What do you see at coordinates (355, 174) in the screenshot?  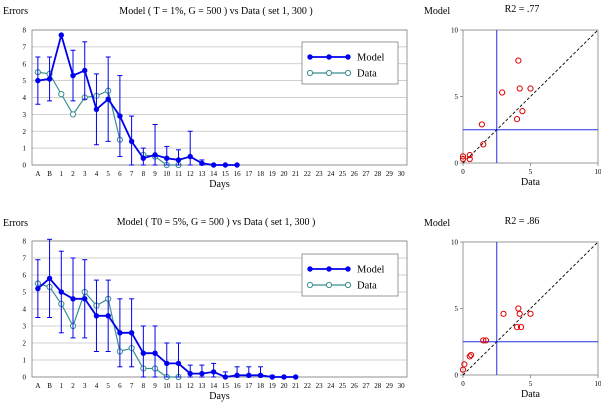 I see `x-tick-label: 26` at bounding box center [355, 174].